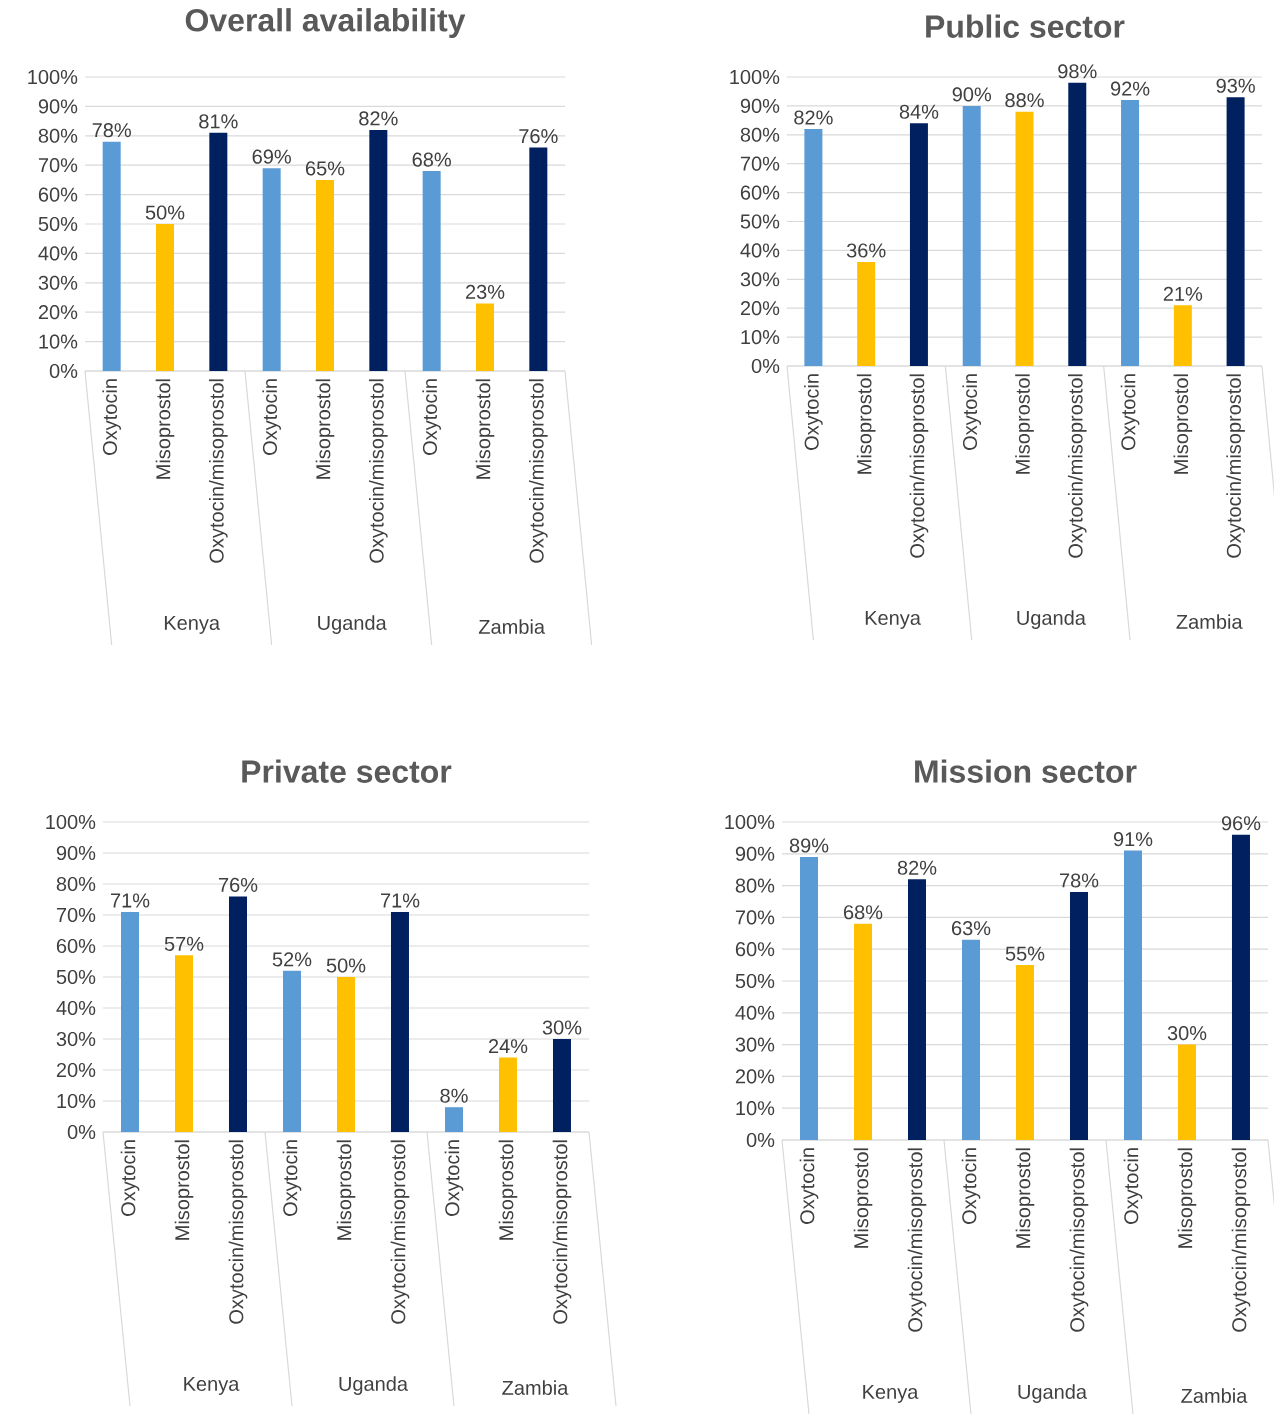 The width and height of the screenshot is (1274, 1414). What do you see at coordinates (400, 900) in the screenshot?
I see `data-label: 71%` at bounding box center [400, 900].